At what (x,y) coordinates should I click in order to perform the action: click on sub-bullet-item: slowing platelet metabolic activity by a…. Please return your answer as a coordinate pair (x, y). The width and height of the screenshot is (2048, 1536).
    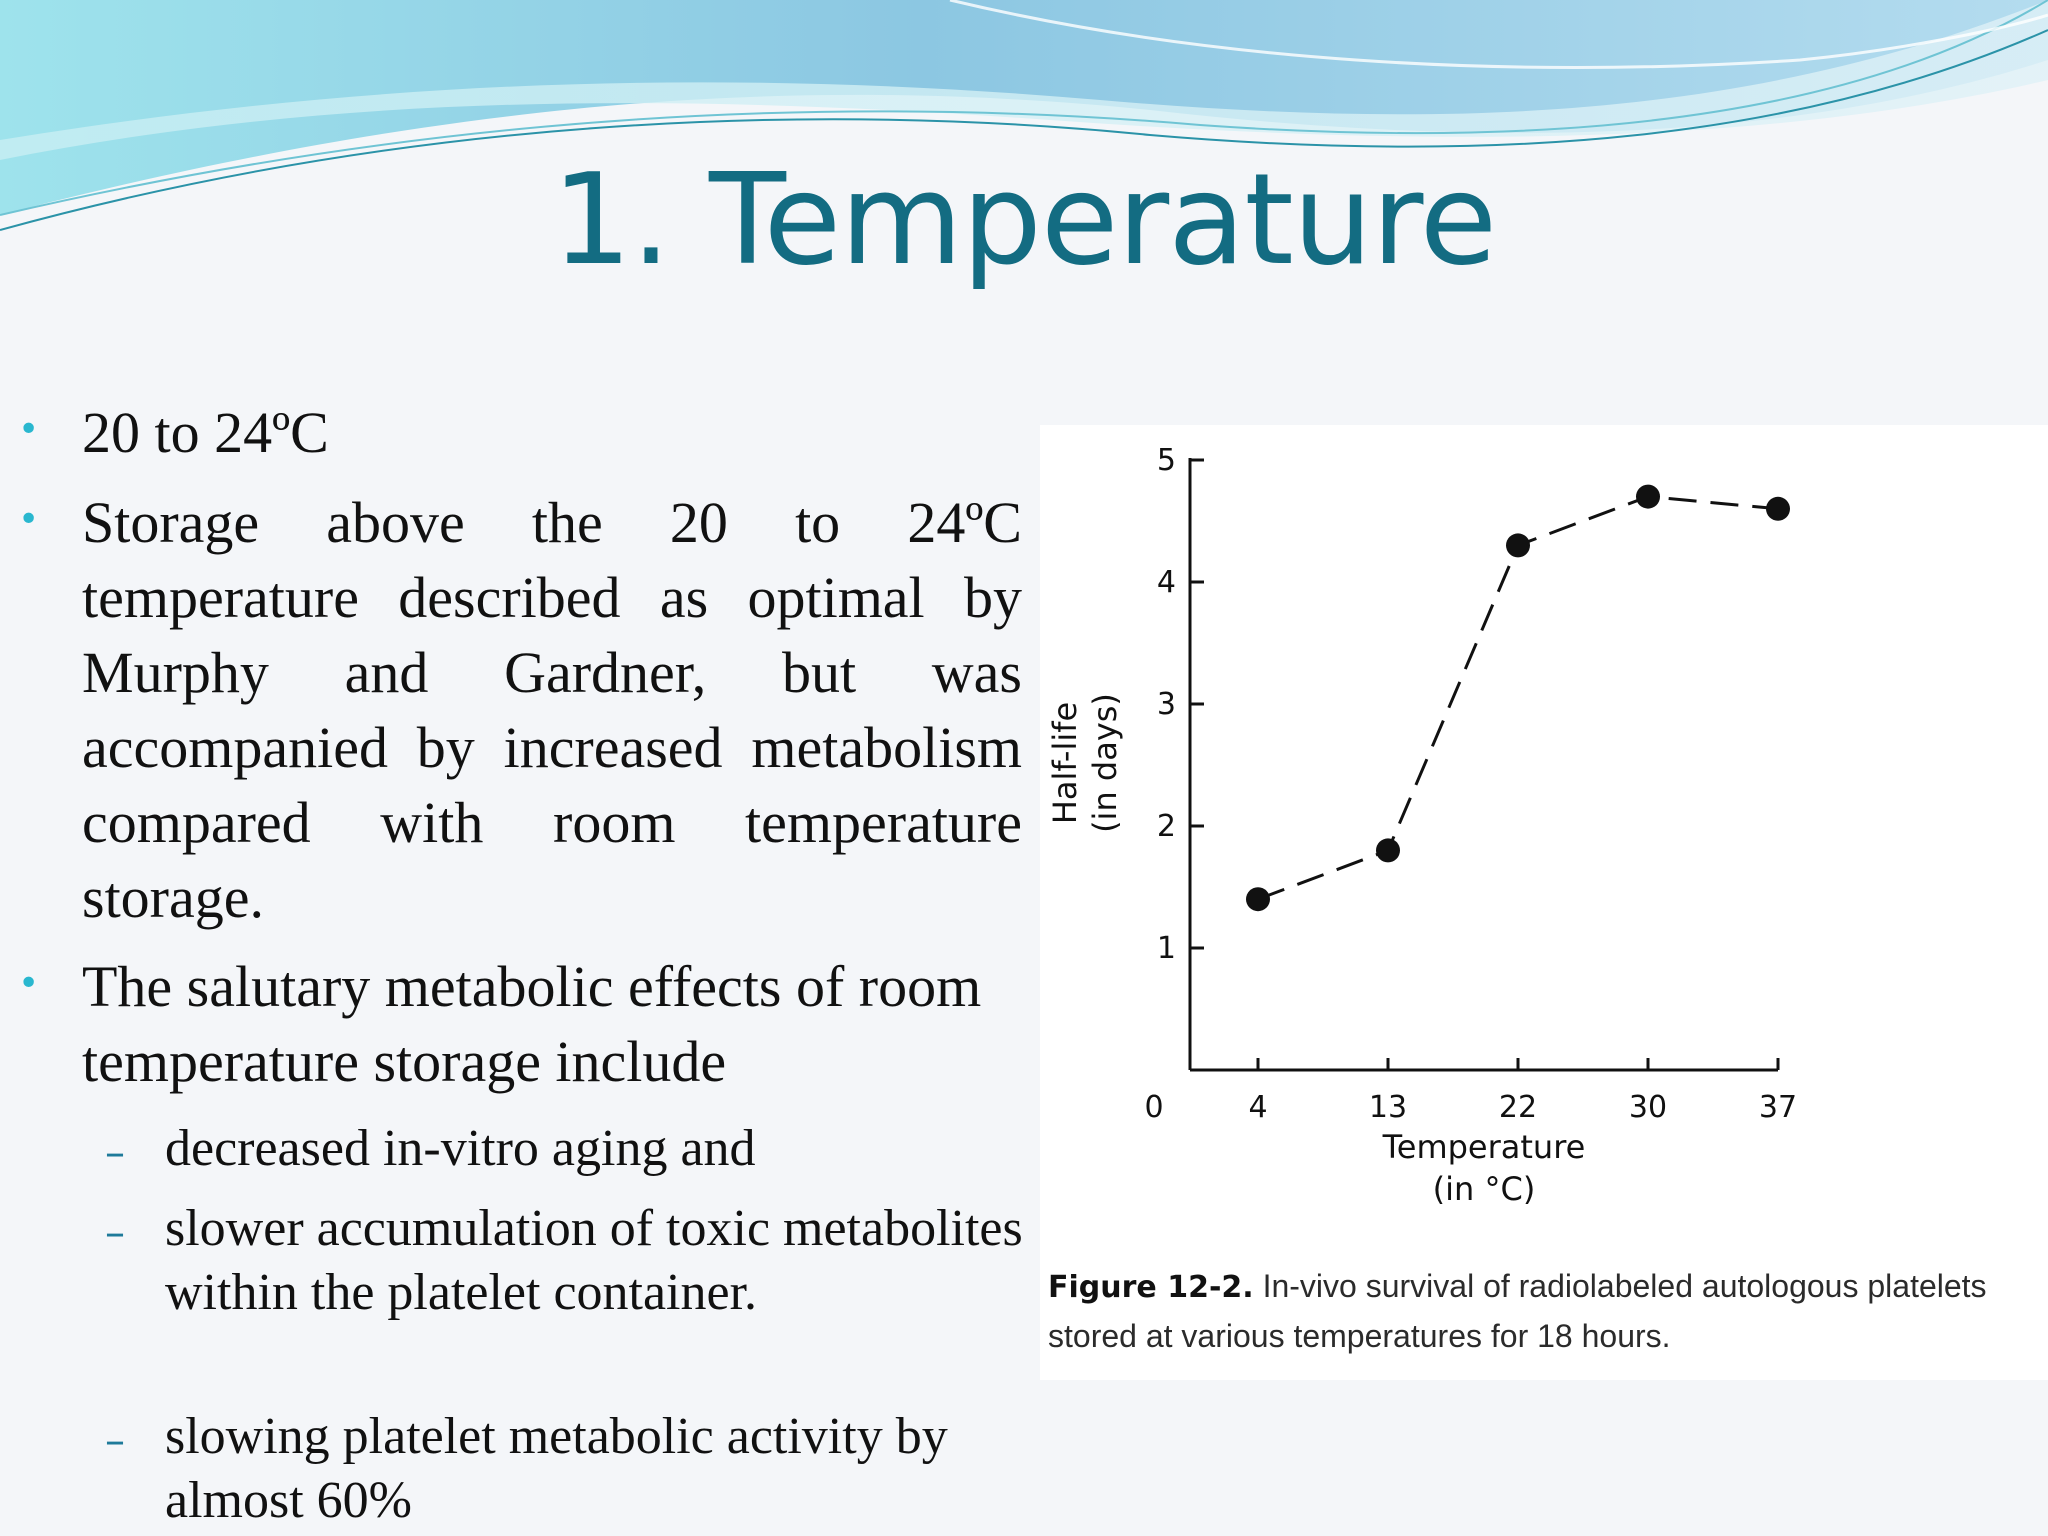
    Looking at the image, I should click on (556, 1468).